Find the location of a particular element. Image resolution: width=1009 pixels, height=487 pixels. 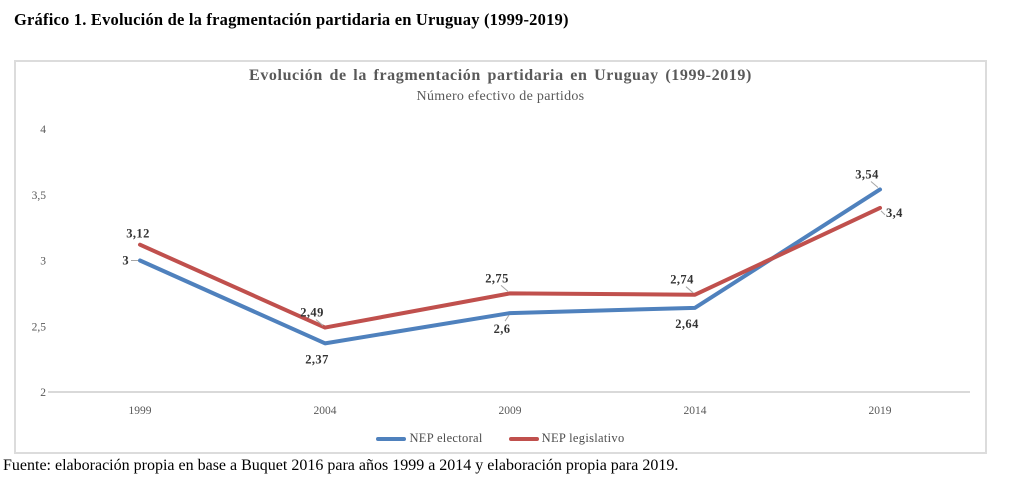

legend-label-nep-legislativo: NEP legislativo is located at coordinates (583, 438).